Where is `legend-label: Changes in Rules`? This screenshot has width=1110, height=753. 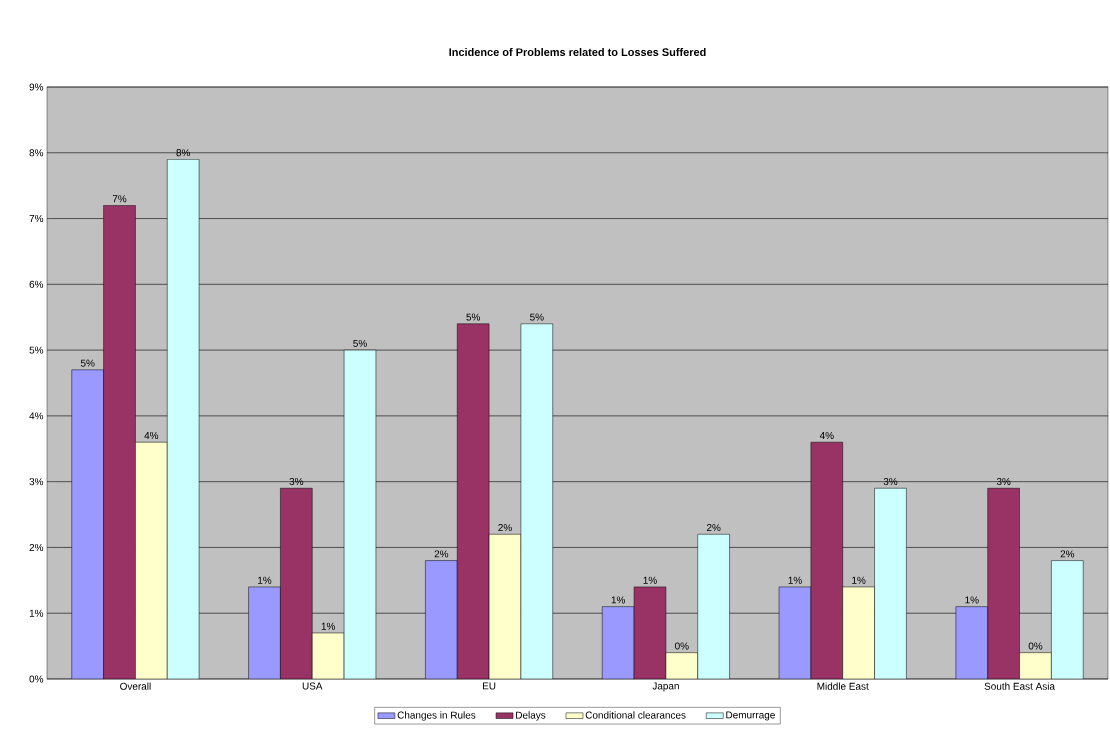 legend-label: Changes in Rules is located at coordinates (436, 716).